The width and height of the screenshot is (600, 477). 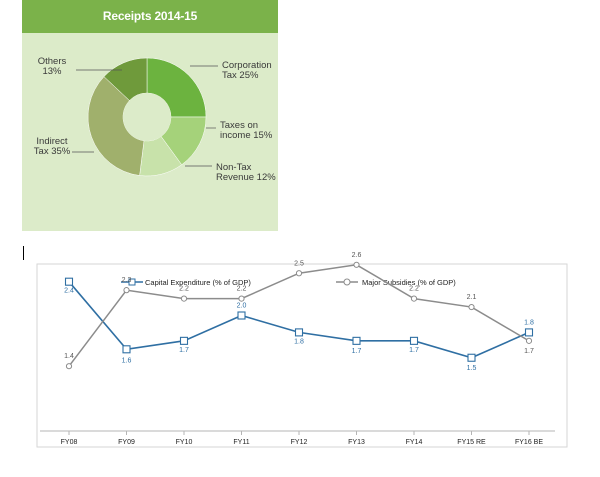 I want to click on donut-hole, so click(x=147, y=117).